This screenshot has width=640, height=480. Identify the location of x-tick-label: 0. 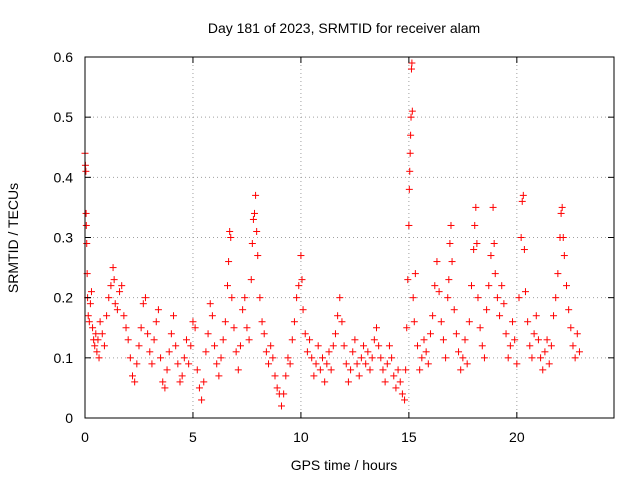
(85, 437).